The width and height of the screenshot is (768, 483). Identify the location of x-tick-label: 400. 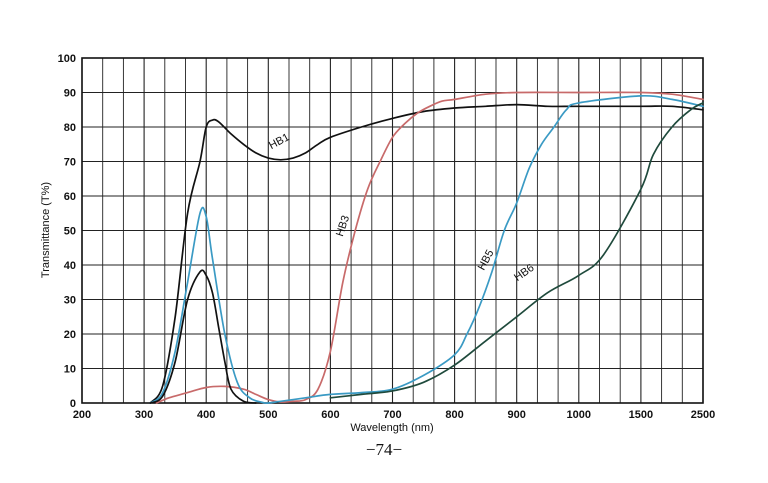
(206, 415).